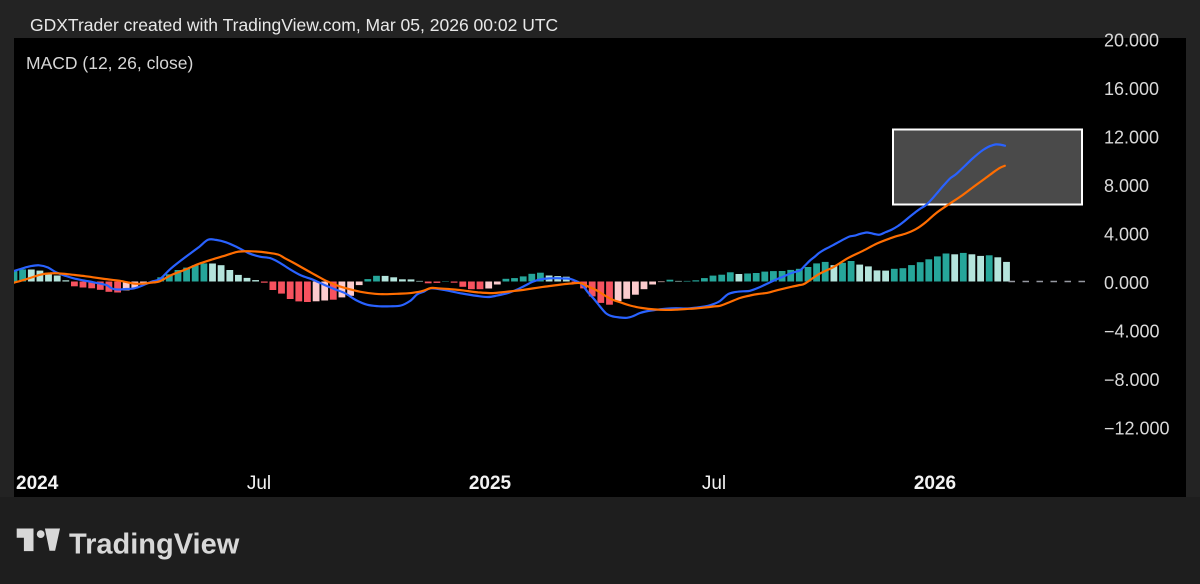 The height and width of the screenshot is (584, 1200). I want to click on svg-text: 20.000, so click(1131, 41).